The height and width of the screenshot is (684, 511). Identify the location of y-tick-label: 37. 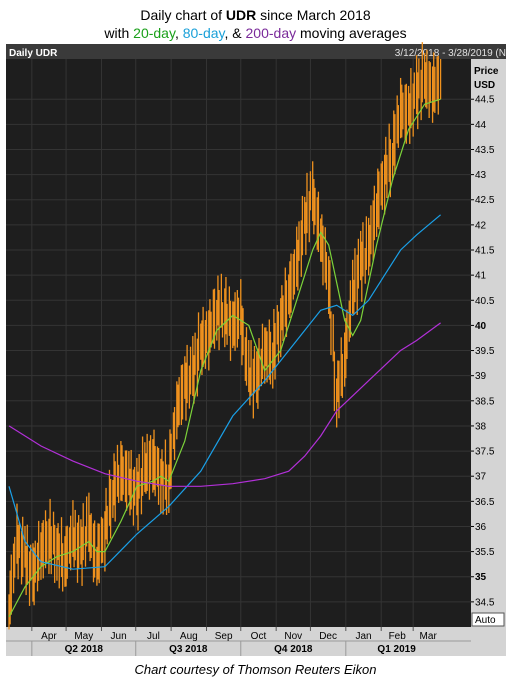
(481, 477).